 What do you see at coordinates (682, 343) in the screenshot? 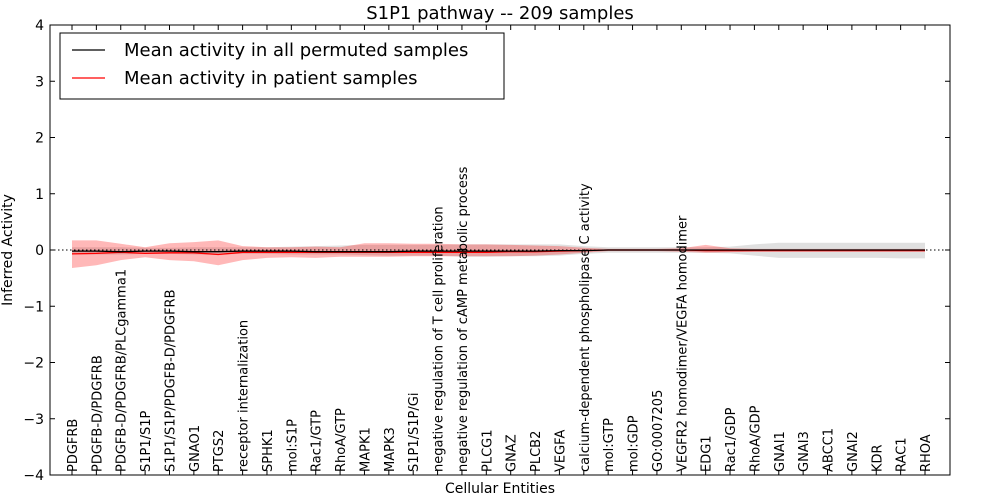
I see `x-tick-label: VEGFR2 homodimer/VEGFA homodimer` at bounding box center [682, 343].